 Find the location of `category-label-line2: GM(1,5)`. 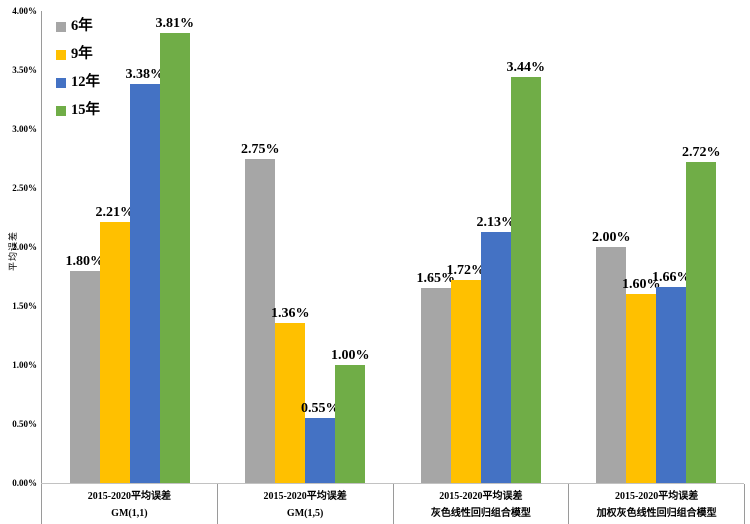

category-label-line2: GM(1,5) is located at coordinates (305, 513).